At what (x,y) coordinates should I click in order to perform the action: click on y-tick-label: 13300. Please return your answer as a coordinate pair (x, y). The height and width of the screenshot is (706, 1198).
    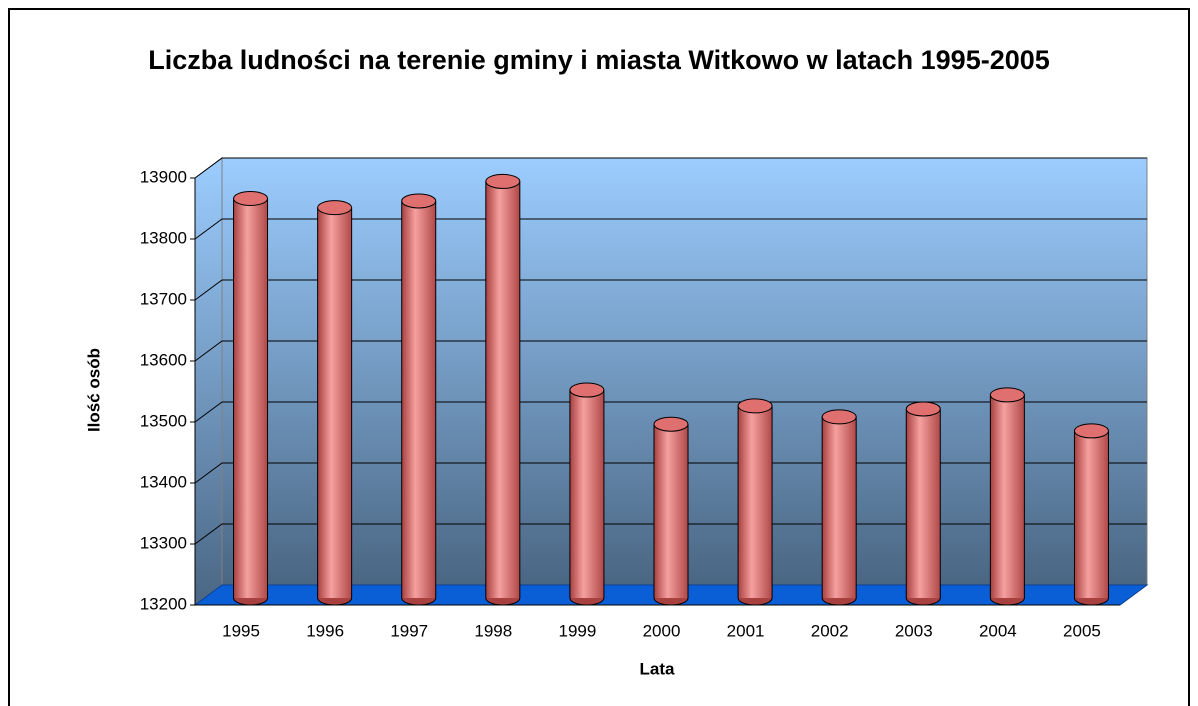
    Looking at the image, I should click on (163, 542).